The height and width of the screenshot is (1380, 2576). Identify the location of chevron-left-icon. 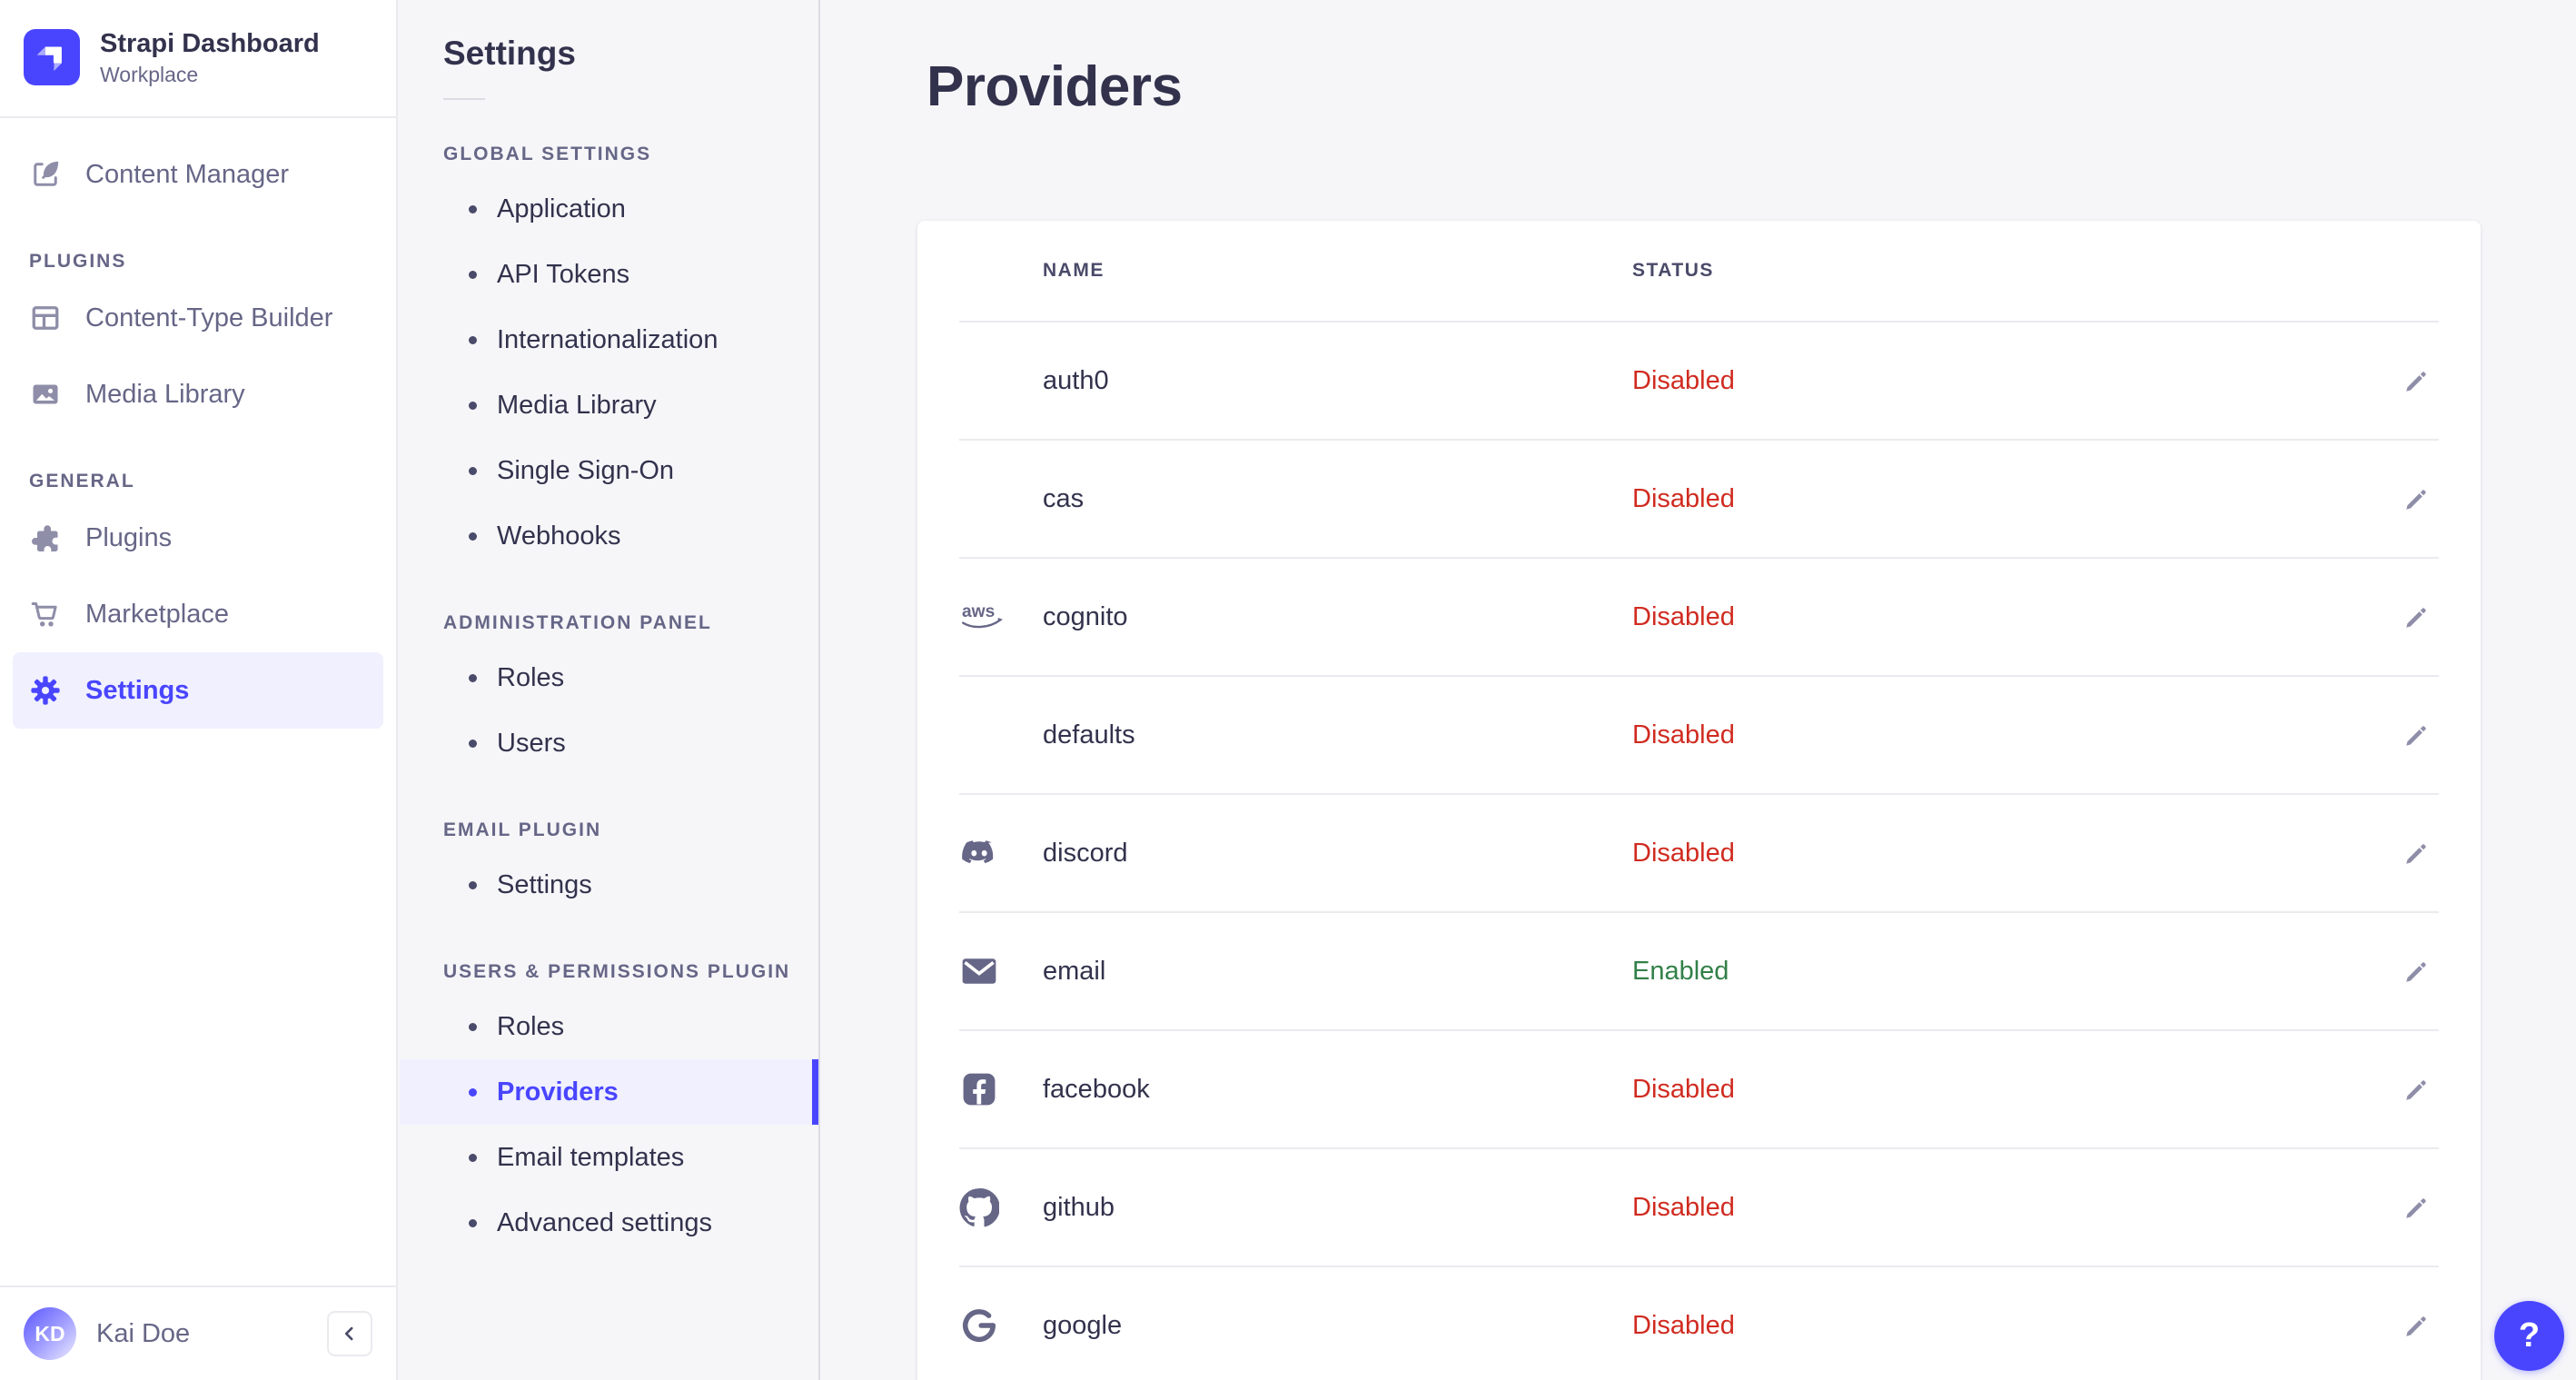
(350, 1333).